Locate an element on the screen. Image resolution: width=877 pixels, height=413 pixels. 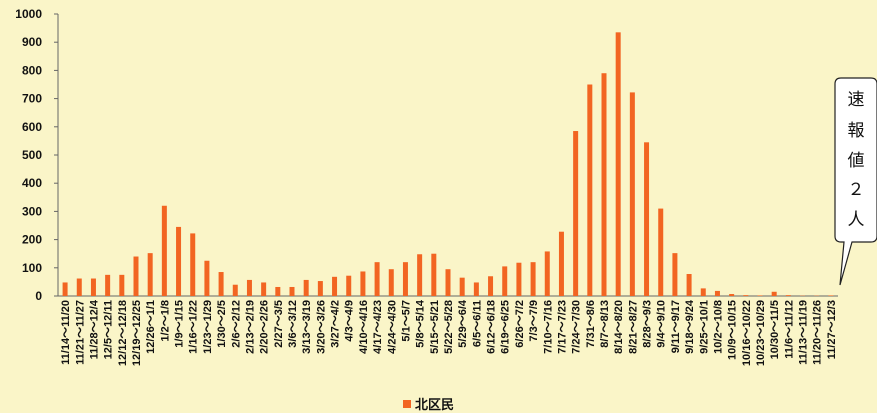
x-tick-label: 6/19～6/25 is located at coordinates (506, 327).